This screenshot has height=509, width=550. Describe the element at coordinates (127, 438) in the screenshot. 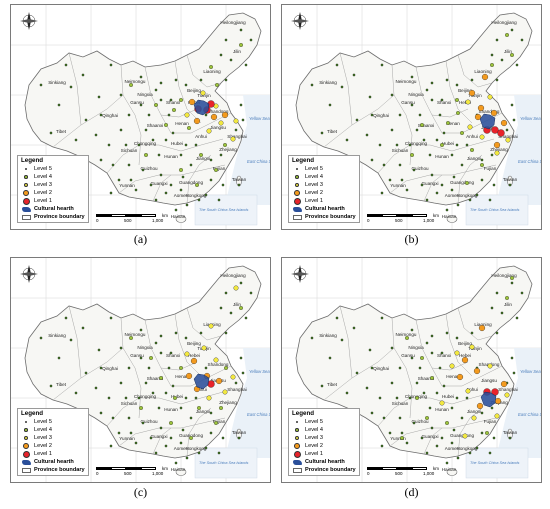

I see `province-label: Yunnan` at that location.